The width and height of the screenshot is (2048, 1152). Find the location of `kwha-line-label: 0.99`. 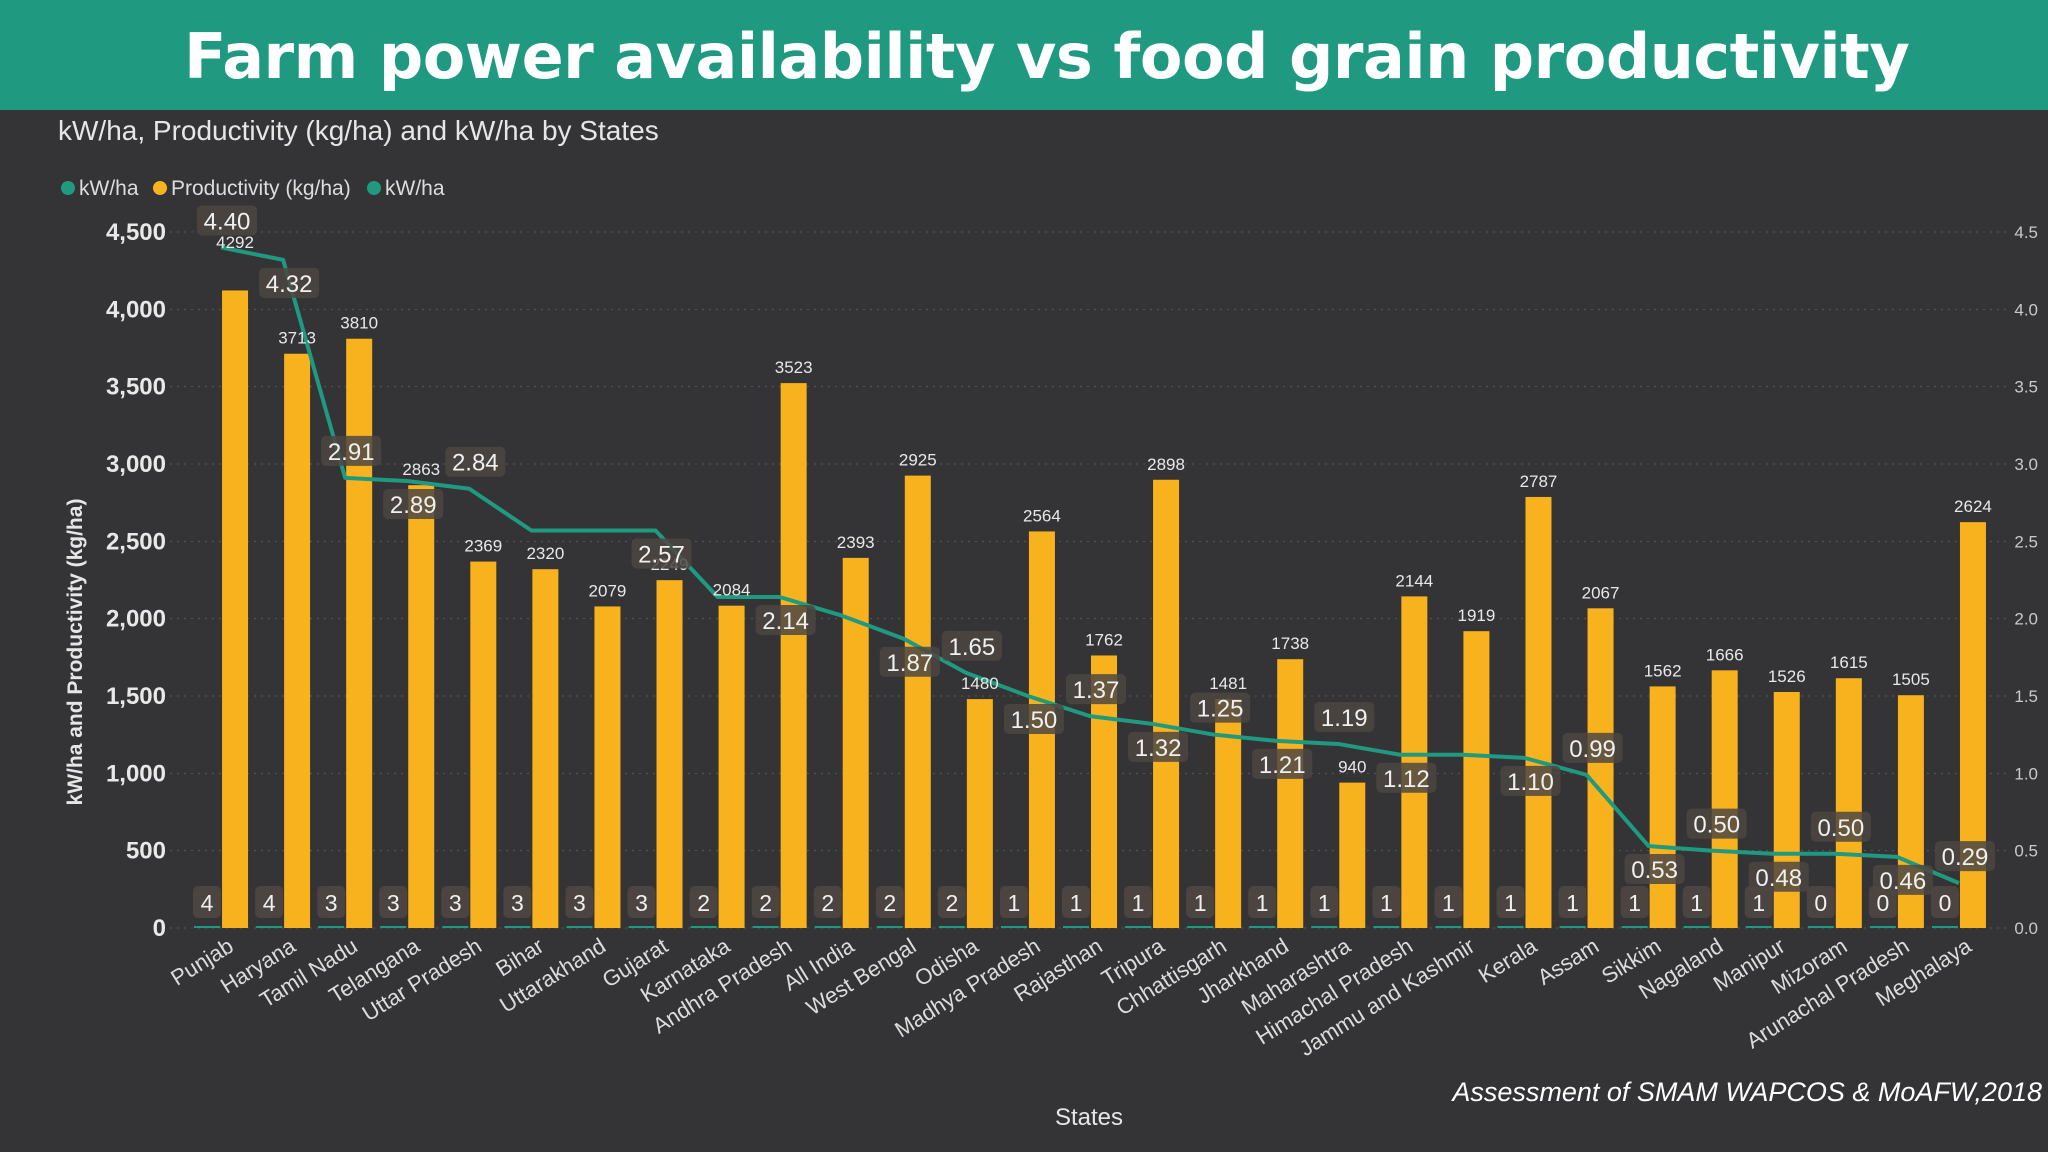

kwha-line-label: 0.99 is located at coordinates (1592, 749).